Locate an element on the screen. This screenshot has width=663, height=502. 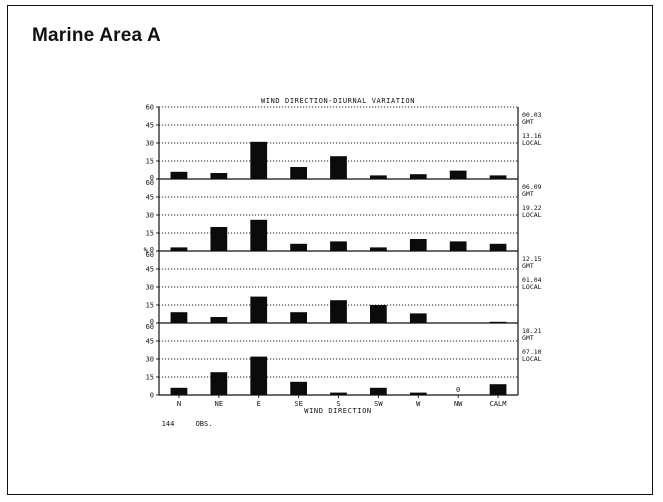
bar-4-s is located at coordinates (338, 393).